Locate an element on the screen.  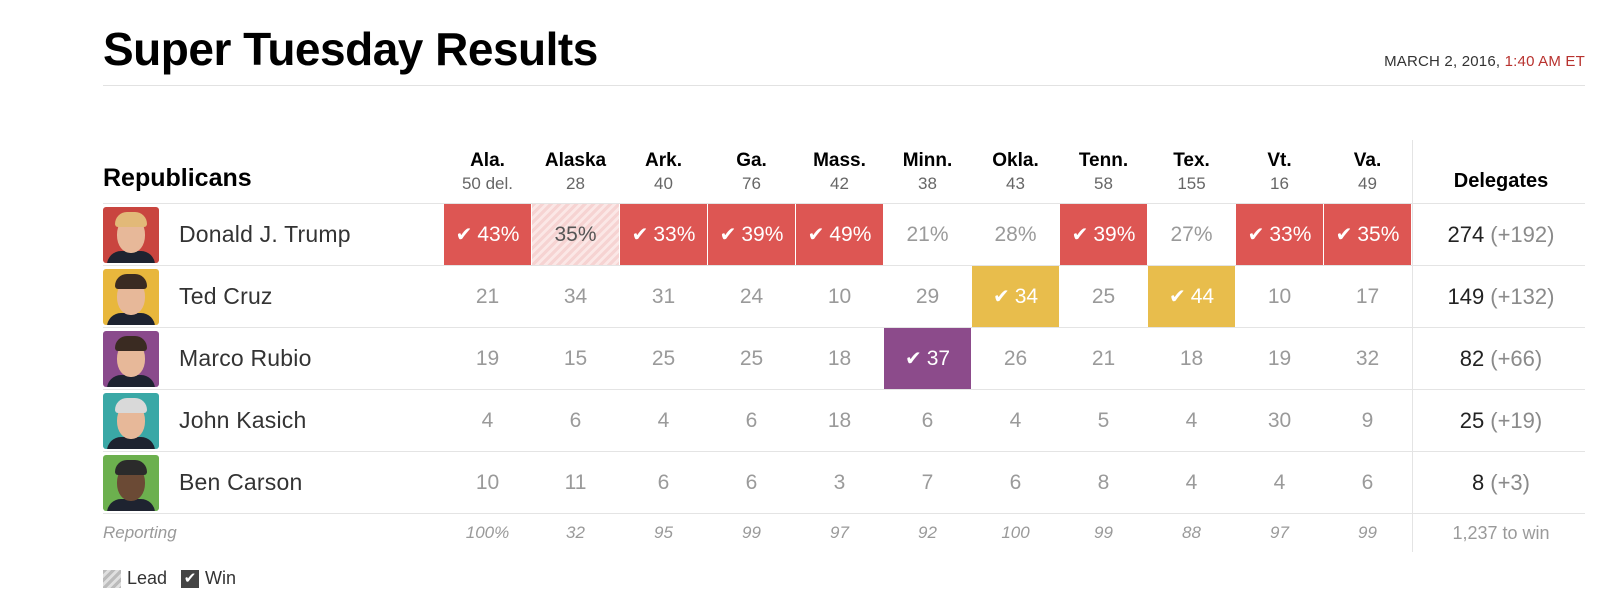
result-value: 9 is located at coordinates (1367, 420).